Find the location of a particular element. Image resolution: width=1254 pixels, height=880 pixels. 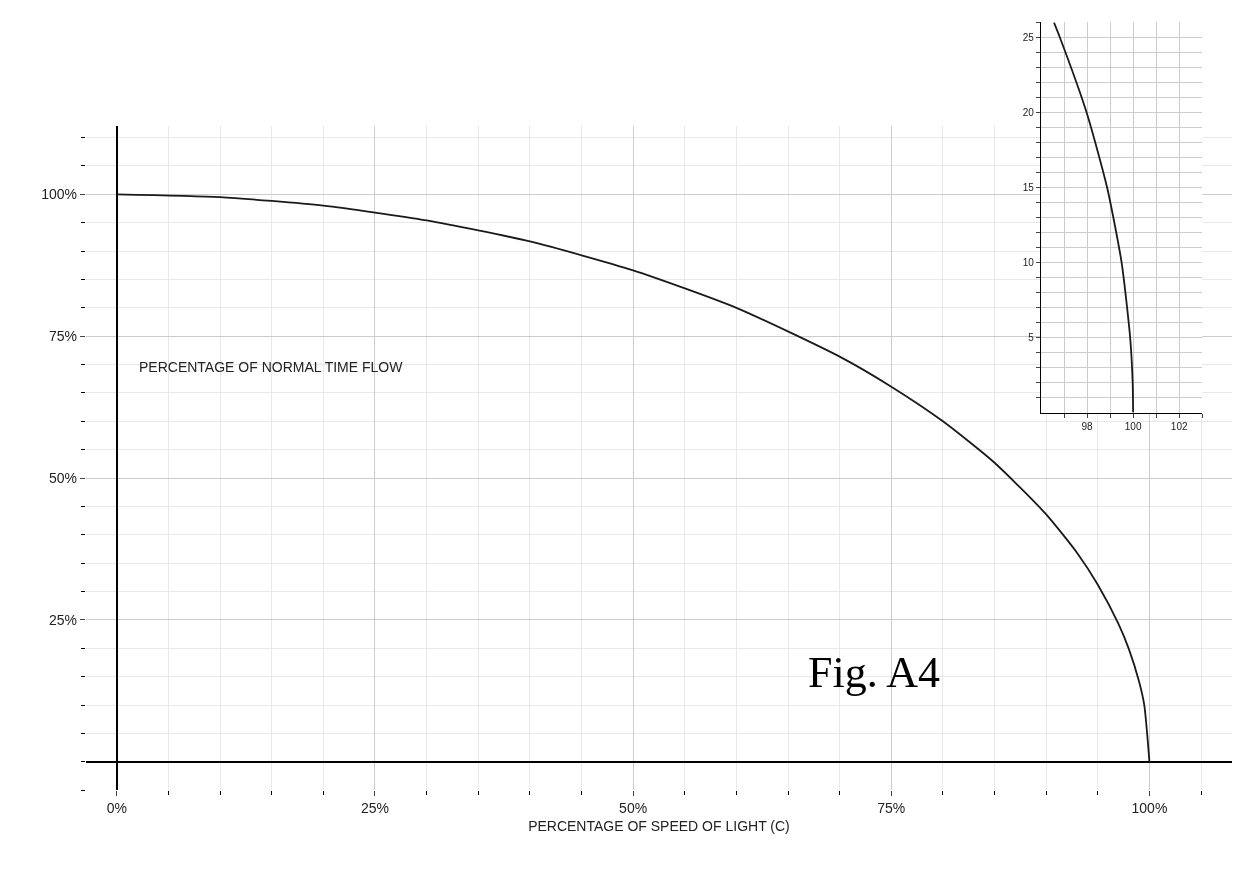

x-tick-label: 25% is located at coordinates (374, 808).